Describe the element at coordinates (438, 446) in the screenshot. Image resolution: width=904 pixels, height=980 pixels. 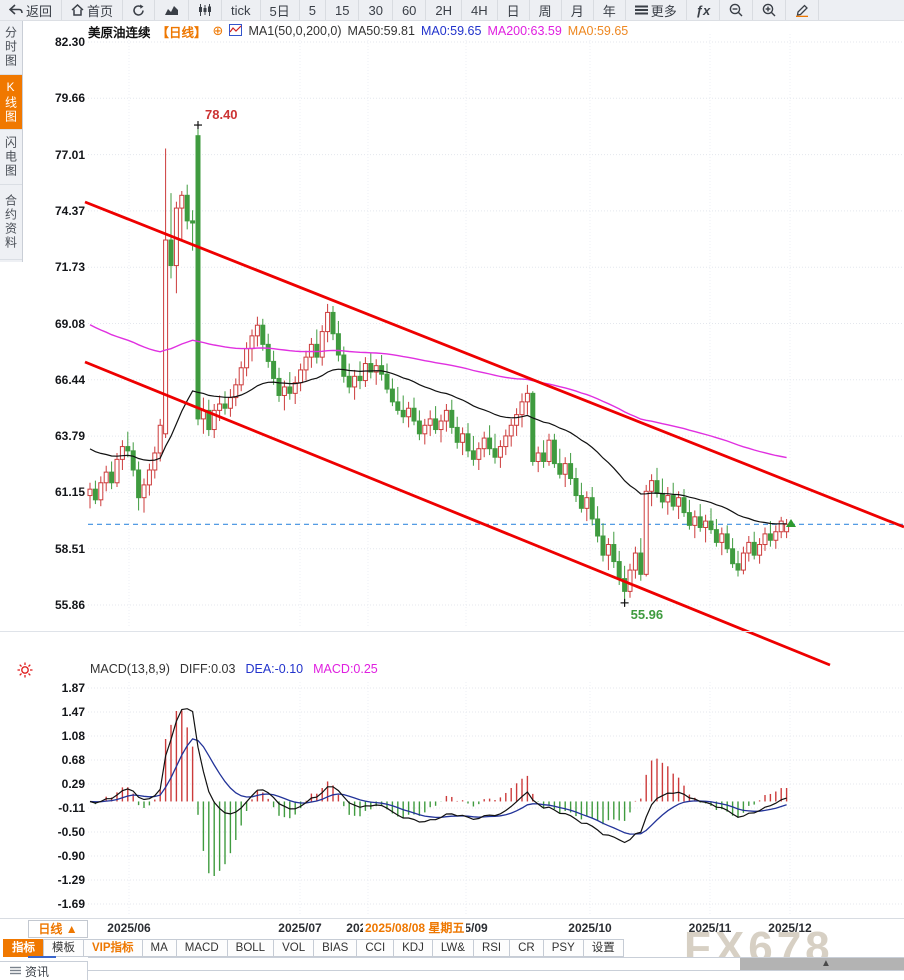
I see `ma50-line` at that location.